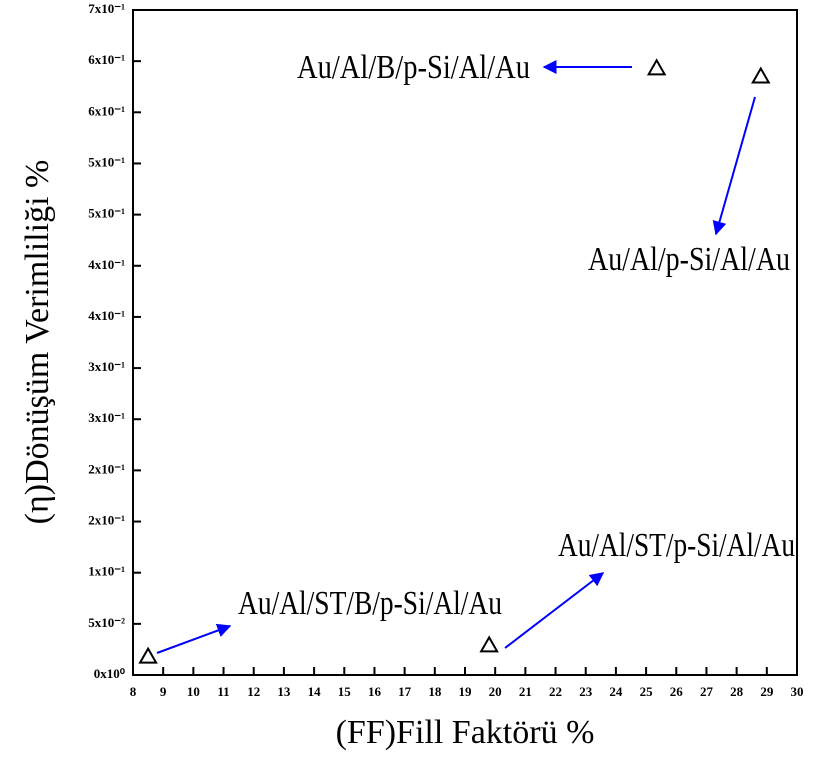 This screenshot has height=758, width=814. What do you see at coordinates (133, 691) in the screenshot?
I see `x-tick-label: 8` at bounding box center [133, 691].